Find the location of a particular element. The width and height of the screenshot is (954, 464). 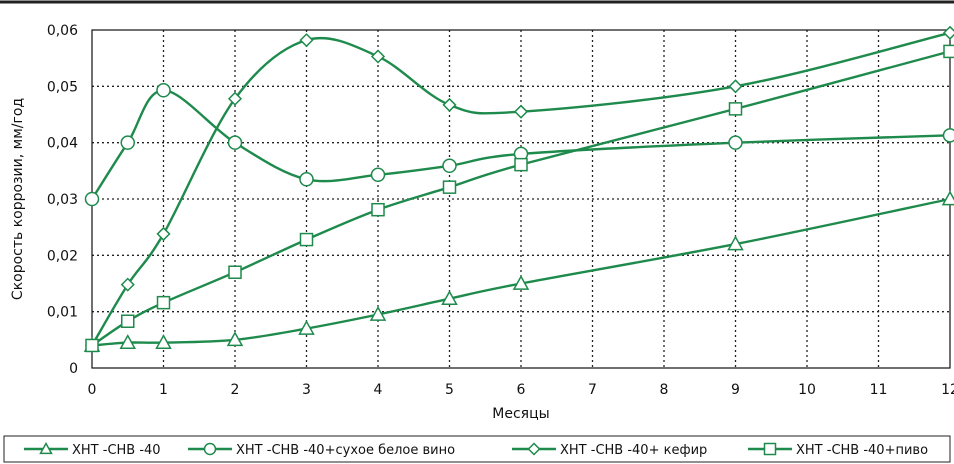

x-tick-label: 12 is located at coordinates (947, 390).